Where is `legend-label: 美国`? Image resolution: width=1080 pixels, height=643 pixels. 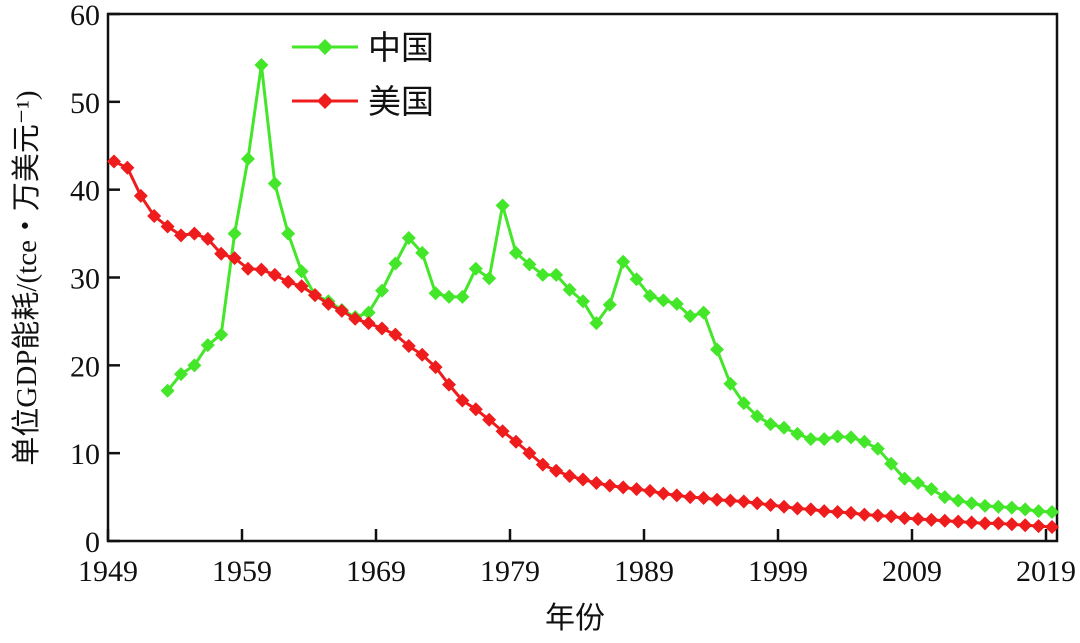 legend-label: 美国 is located at coordinates (401, 102).